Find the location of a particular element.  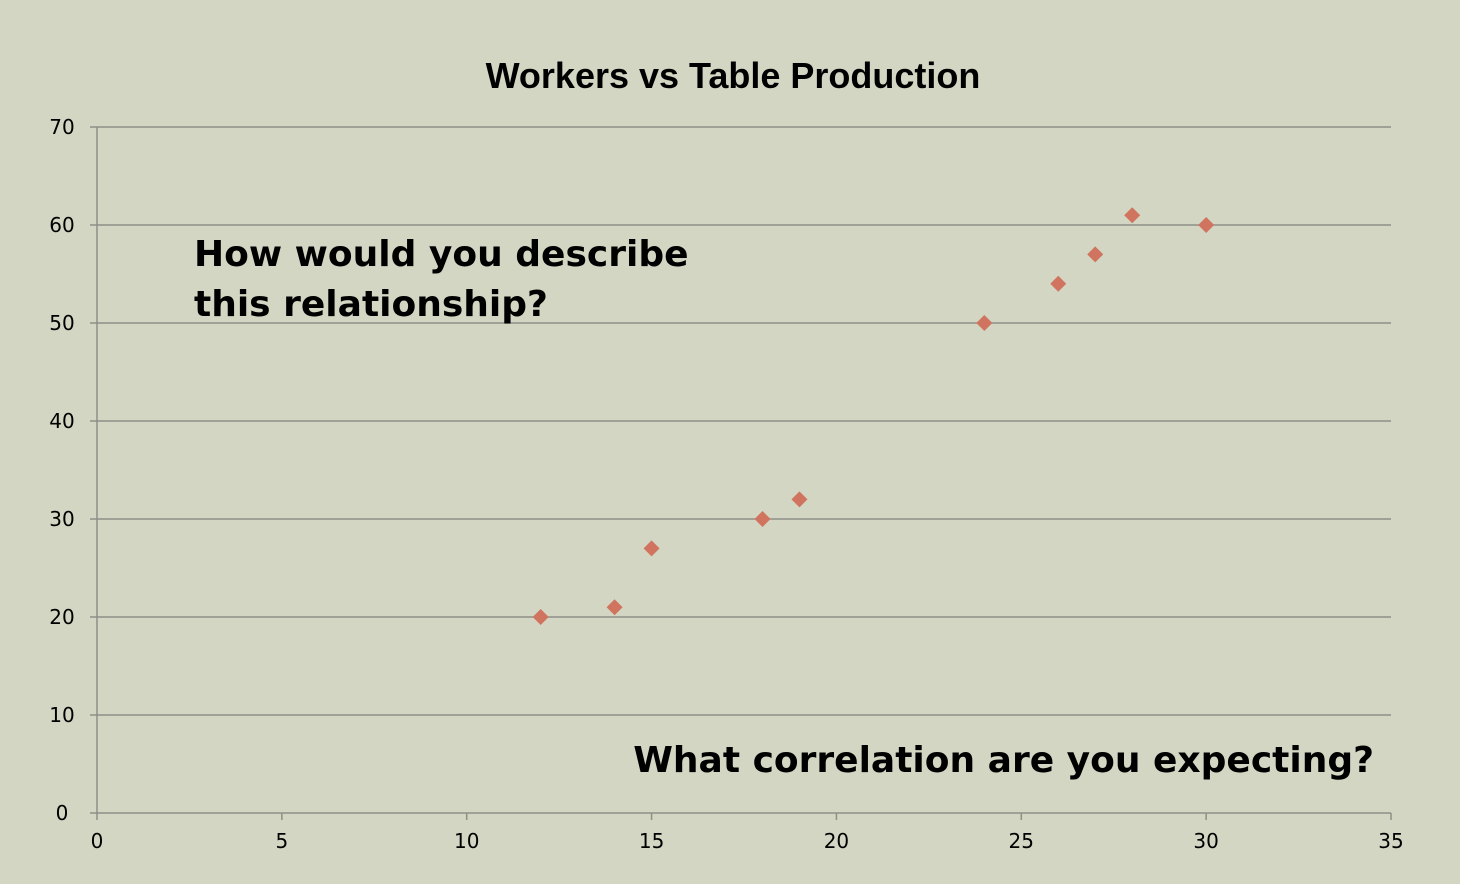

chart-title: Workers vs Table Production is located at coordinates (733, 75).